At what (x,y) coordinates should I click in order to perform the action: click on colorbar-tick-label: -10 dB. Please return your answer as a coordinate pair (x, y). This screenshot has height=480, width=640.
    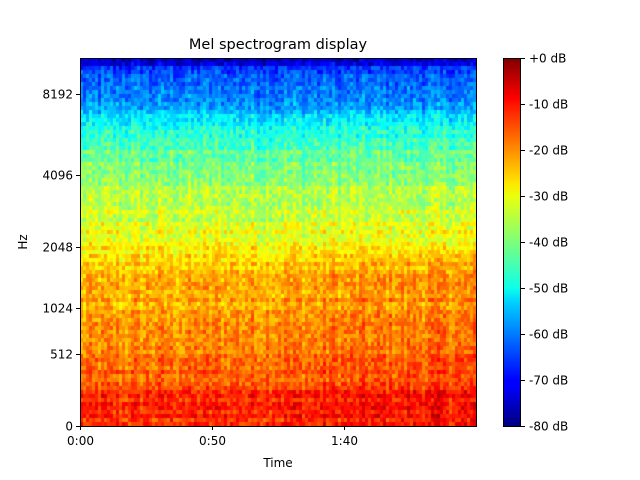
    Looking at the image, I should click on (548, 105).